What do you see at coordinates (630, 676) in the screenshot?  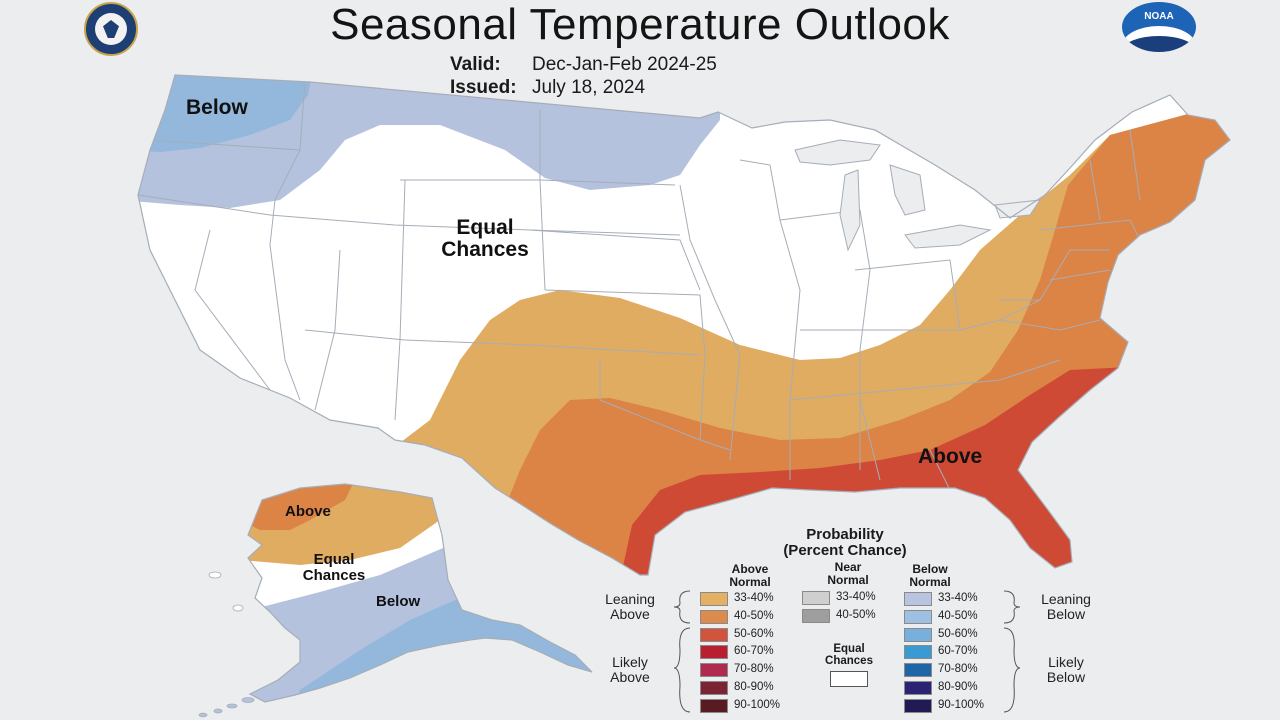 I see `likely-above-line2: Above` at bounding box center [630, 676].